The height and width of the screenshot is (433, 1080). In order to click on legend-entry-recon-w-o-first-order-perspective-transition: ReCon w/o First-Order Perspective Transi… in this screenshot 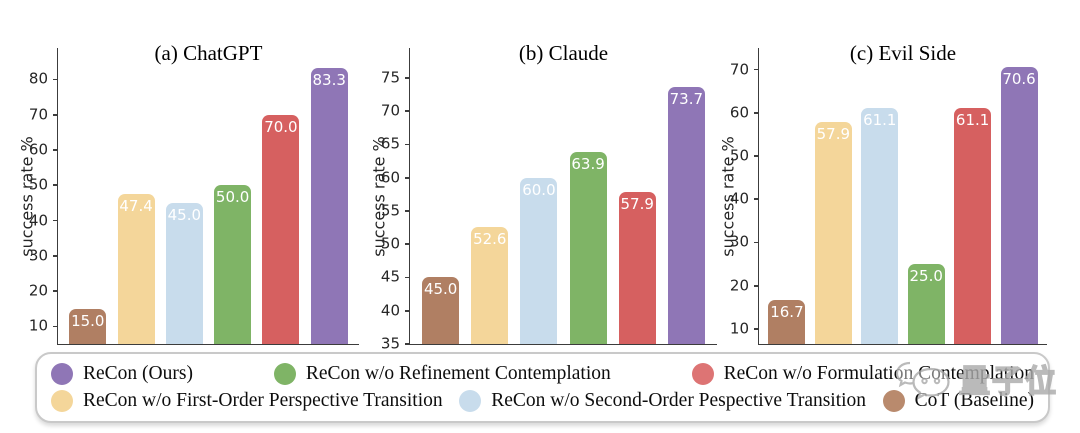, I will do `click(247, 401)`.